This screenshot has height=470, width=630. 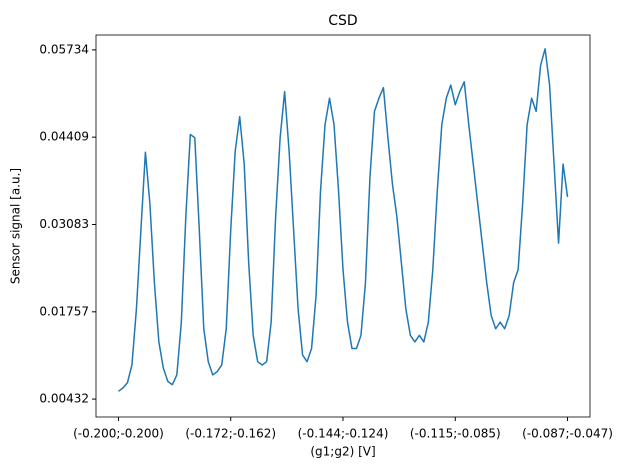 What do you see at coordinates (342, 21) in the screenshot?
I see `chart-title: CSD` at bounding box center [342, 21].